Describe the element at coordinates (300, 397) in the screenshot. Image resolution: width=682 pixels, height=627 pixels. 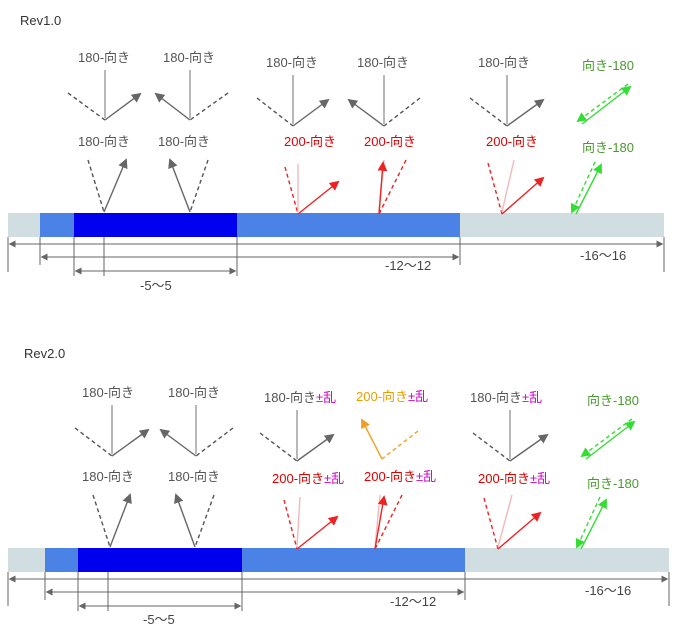
I see `label-a3: 180-向き±乱` at that location.